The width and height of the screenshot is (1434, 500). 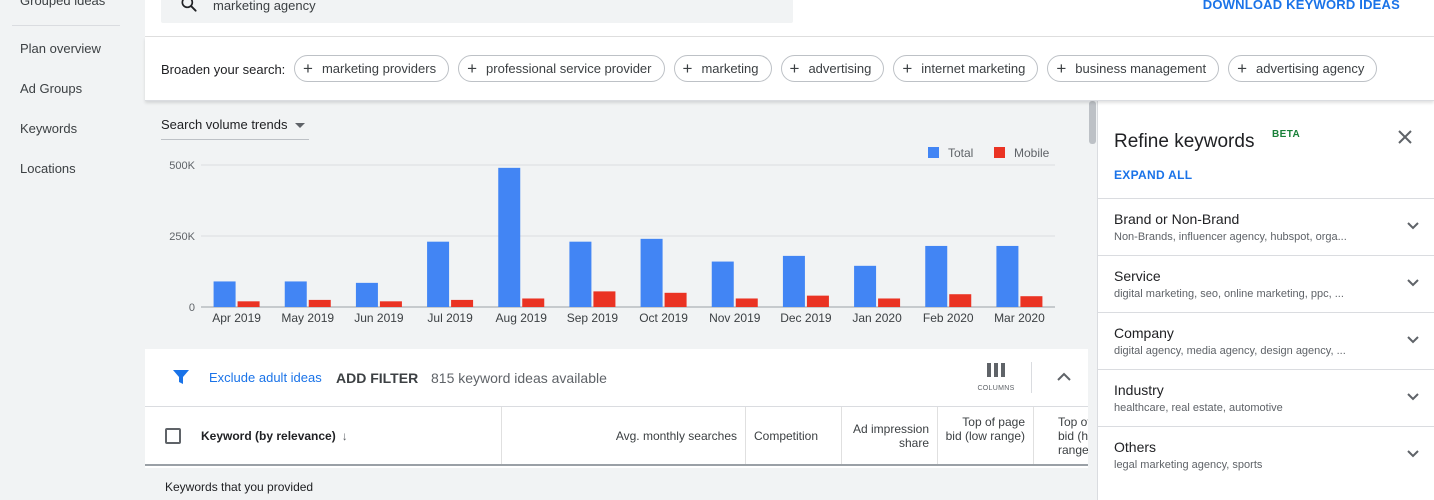 I want to click on toolbar-divider, so click(x=1031, y=377).